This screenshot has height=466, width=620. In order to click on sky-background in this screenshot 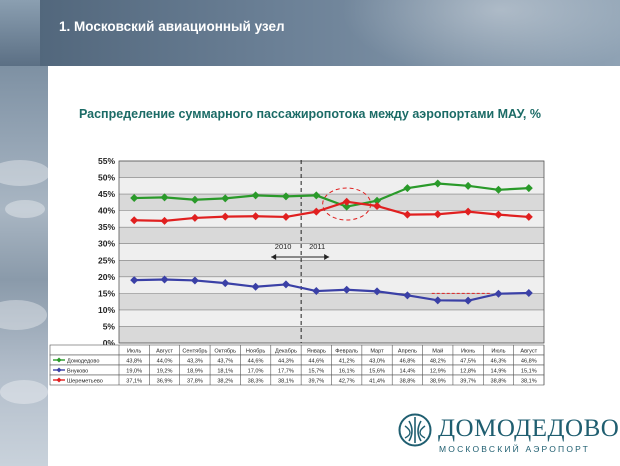, I will do `click(25, 233)`.